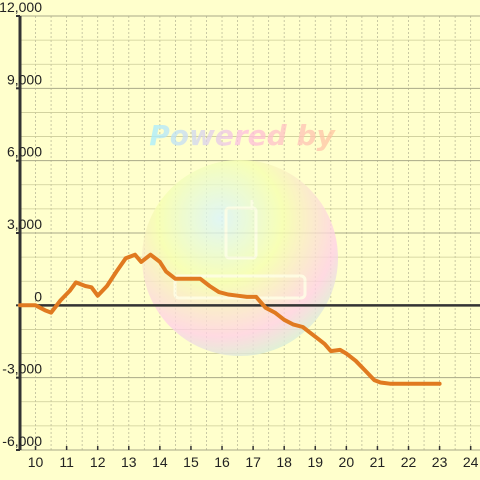 The image size is (480, 480). What do you see at coordinates (440, 462) in the screenshot?
I see `x-tick-label: 23` at bounding box center [440, 462].